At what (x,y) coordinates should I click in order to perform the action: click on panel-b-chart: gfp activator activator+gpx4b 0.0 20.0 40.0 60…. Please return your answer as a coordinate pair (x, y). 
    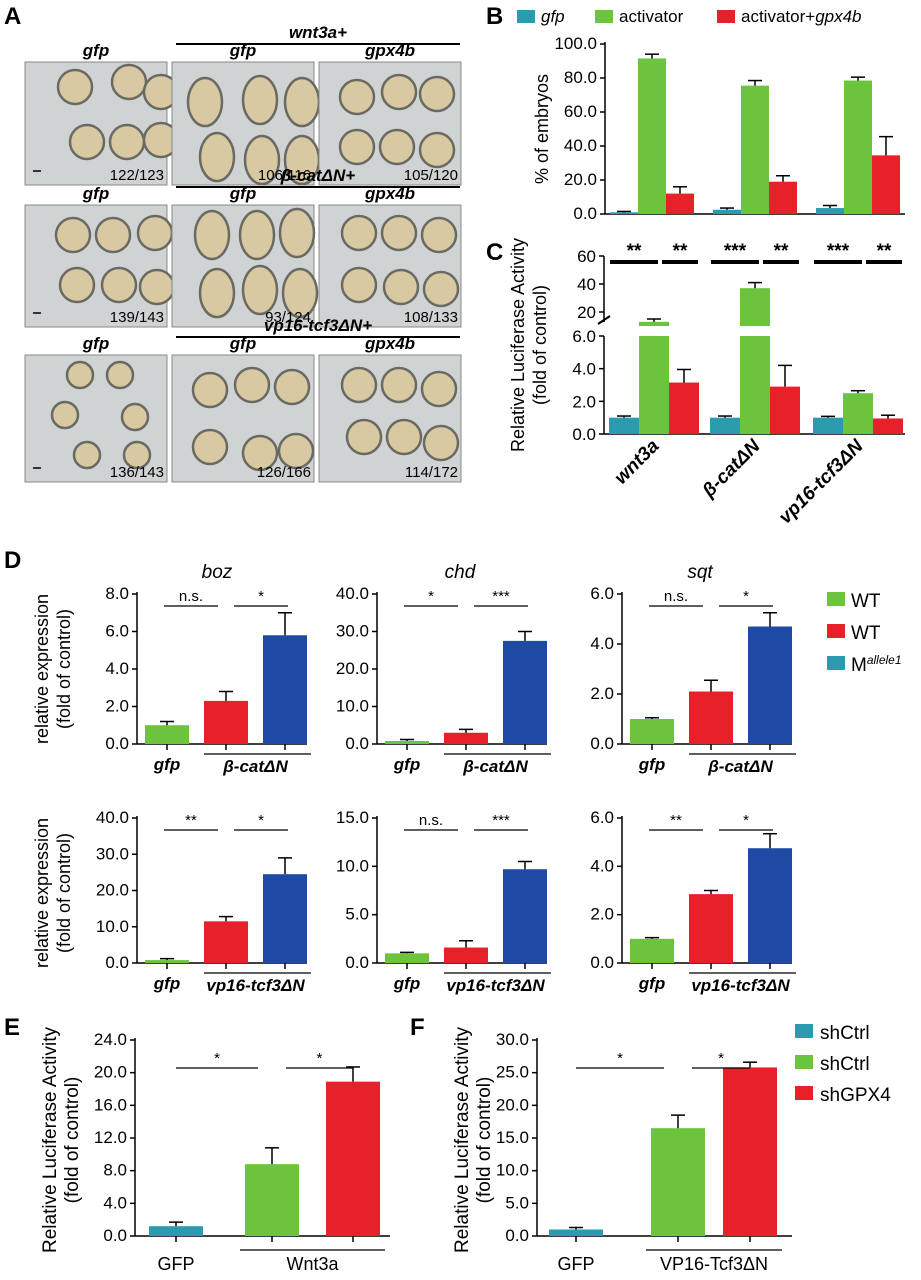
    Looking at the image, I should click on (711, 115).